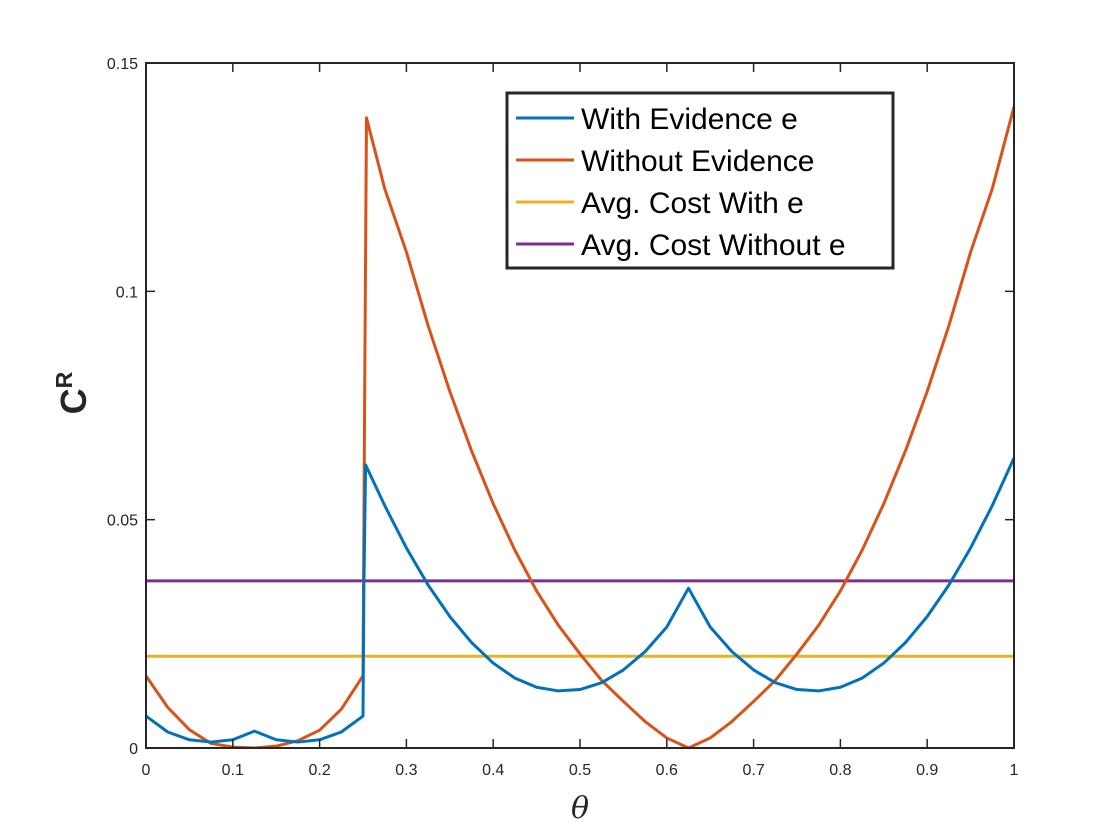 The image size is (1120, 840). What do you see at coordinates (692, 203) in the screenshot?
I see `legend-label-avg-cost-with-e: Avg. Cost With e` at bounding box center [692, 203].